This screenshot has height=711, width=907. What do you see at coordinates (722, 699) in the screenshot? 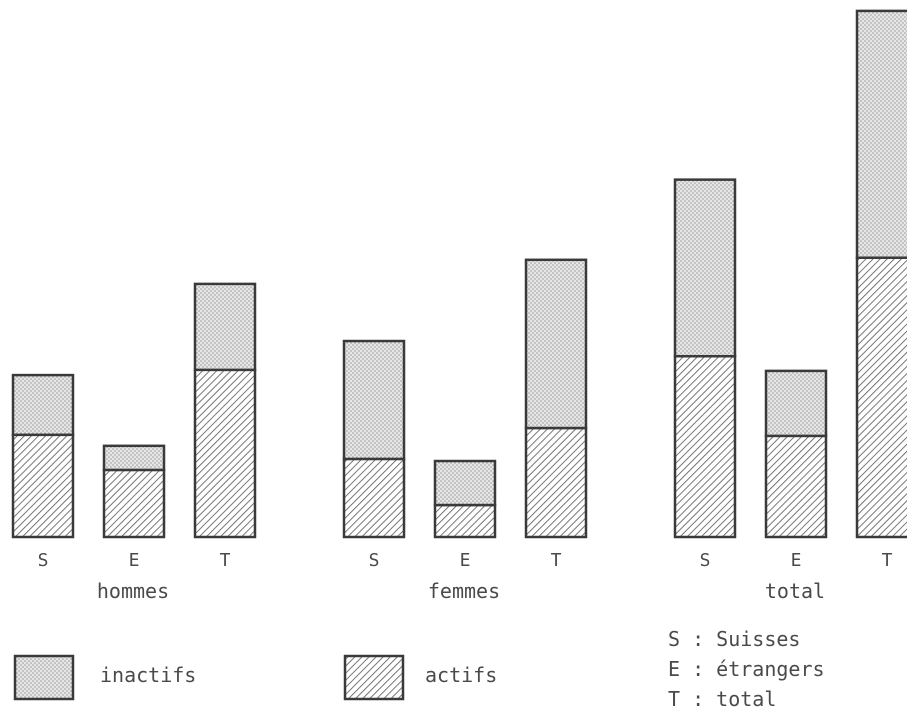
I see `key-total: T : total` at bounding box center [722, 699].